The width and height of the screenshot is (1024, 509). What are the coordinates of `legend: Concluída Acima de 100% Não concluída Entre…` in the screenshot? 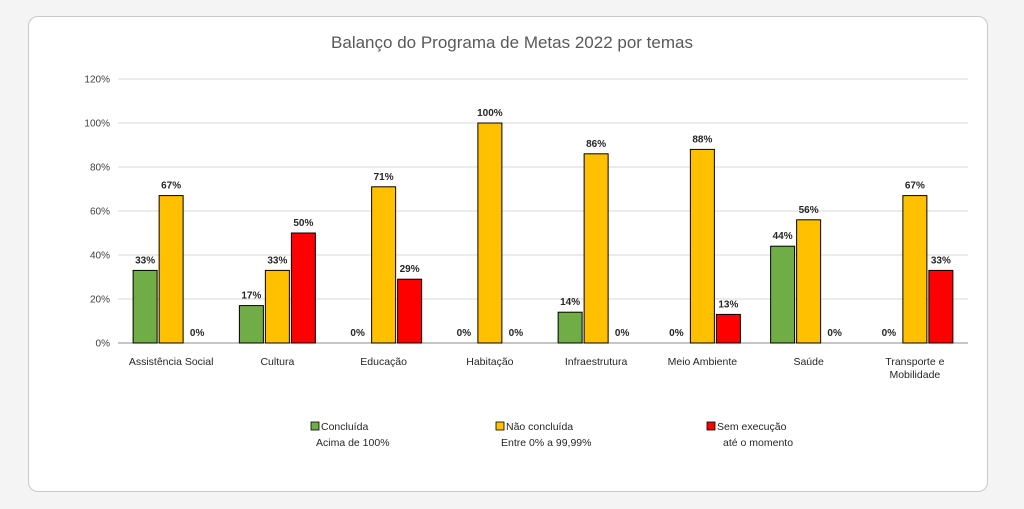 It's located at (551, 435).